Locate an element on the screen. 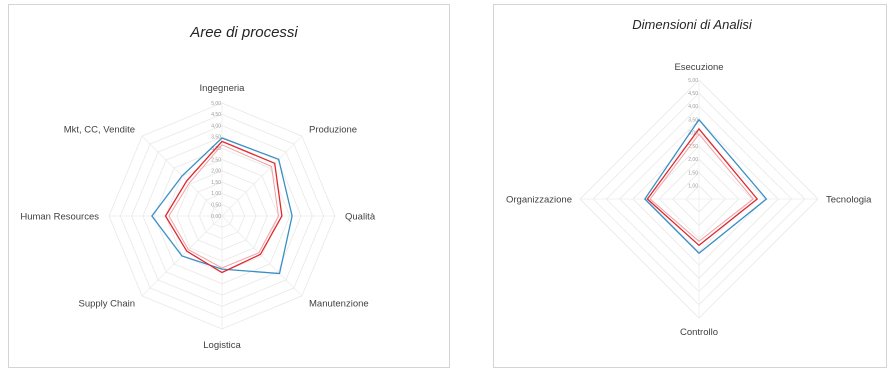 Image resolution: width=895 pixels, height=372 pixels. tick-label: 0,50 is located at coordinates (216, 206).